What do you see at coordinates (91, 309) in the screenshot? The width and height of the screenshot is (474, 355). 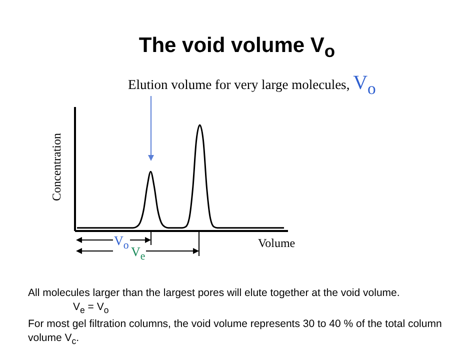 I see `text: V$_{e}$ = V$_{o}$` at bounding box center [91, 309].